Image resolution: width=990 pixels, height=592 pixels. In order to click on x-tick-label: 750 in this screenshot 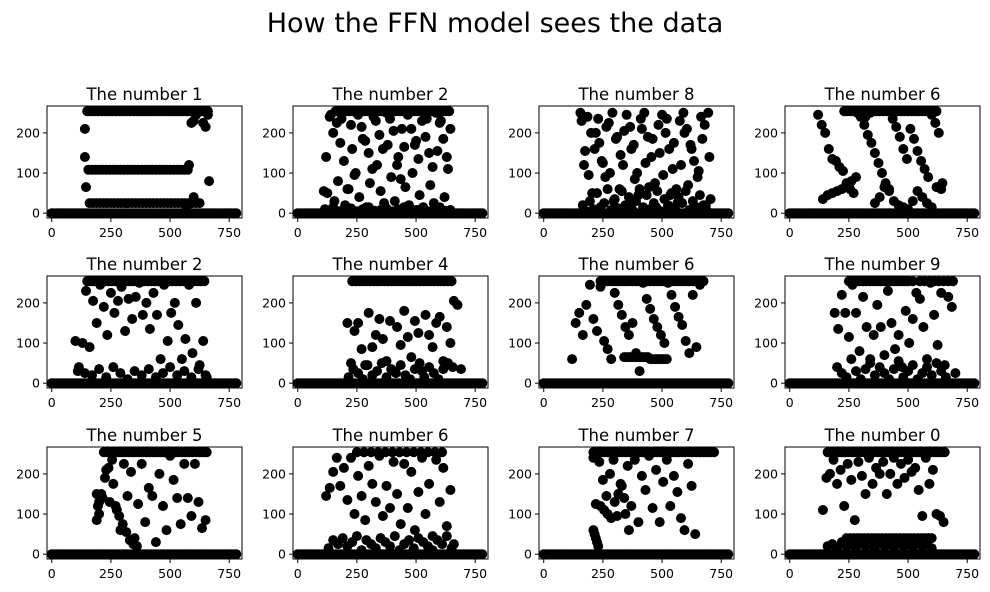, I will do `click(967, 573)`.